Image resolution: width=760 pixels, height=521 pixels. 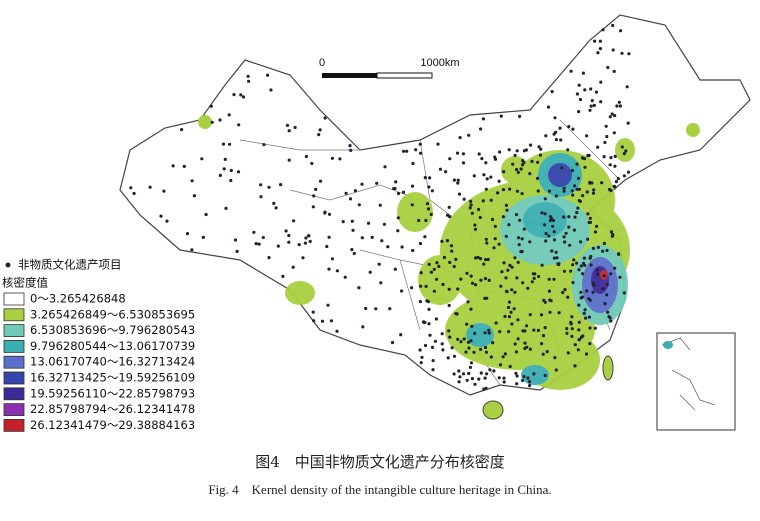 What do you see at coordinates (70, 265) in the screenshot?
I see `legend-point-label: 非物质文化遗产项目` at bounding box center [70, 265].